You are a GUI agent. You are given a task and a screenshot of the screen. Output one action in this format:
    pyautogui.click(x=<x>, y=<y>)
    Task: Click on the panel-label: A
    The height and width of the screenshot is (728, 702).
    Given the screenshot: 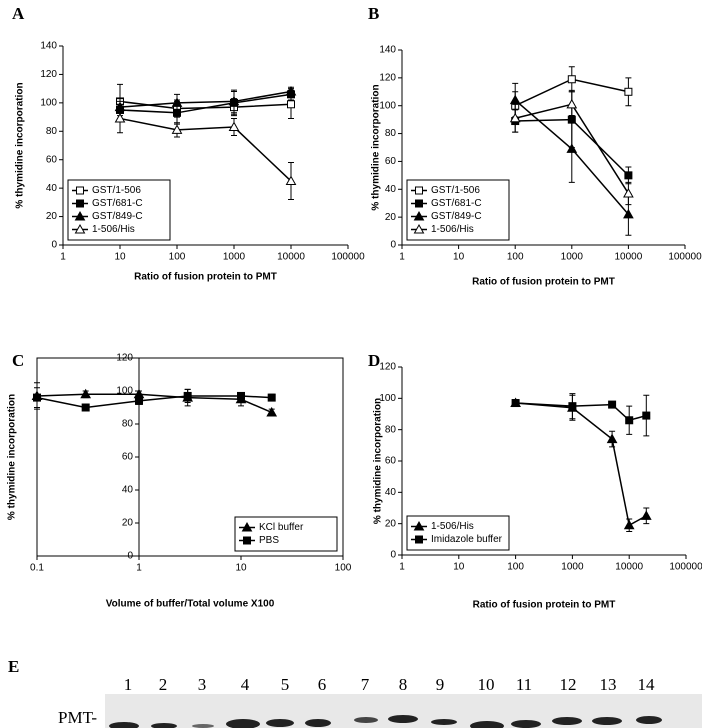 What is the action you would take?
    pyautogui.click(x=18, y=13)
    